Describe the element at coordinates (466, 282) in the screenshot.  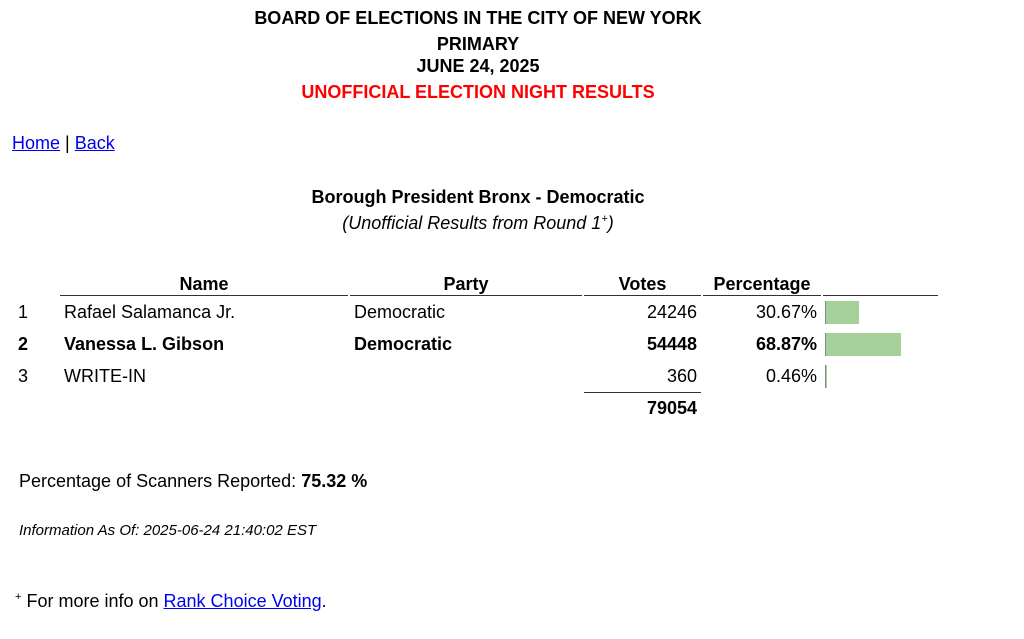
I see `column-header: Party` at that location.